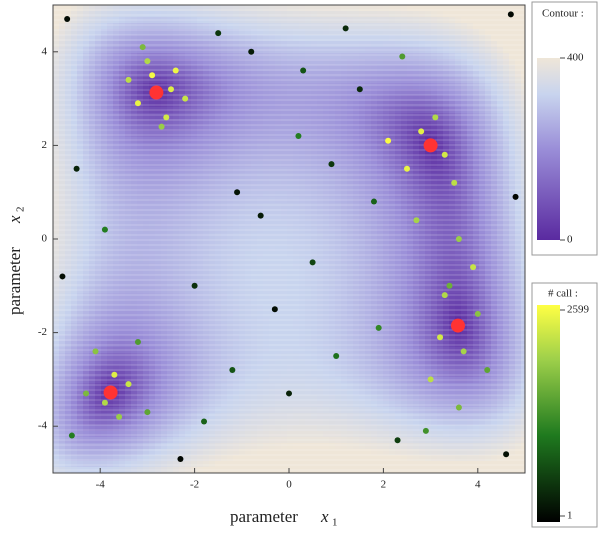 Image resolution: width=600 pixels, height=534 pixels. I want to click on x-axis-var: x, so click(324, 516).